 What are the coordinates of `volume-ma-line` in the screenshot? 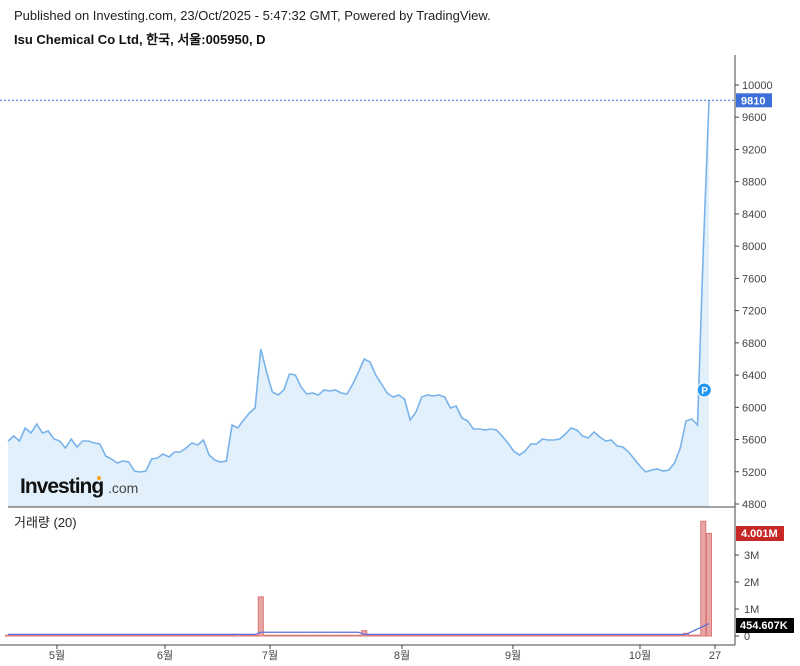 It's located at (359, 629).